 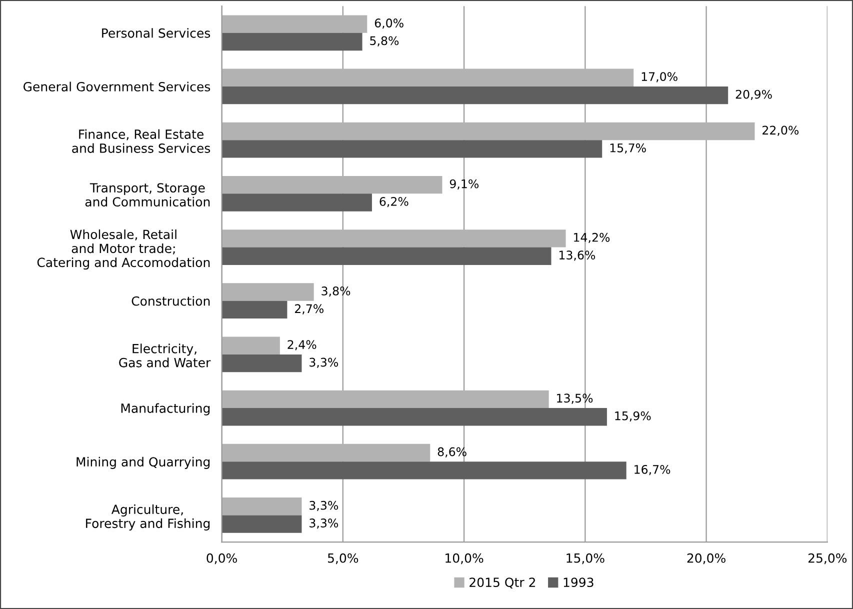 What do you see at coordinates (389, 23) in the screenshot?
I see `data-label: 6,0%` at bounding box center [389, 23].